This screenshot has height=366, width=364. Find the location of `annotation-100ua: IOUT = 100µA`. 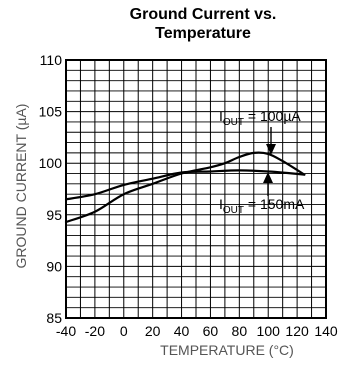

annotation-100ua: IOUT = 100µA is located at coordinates (260, 131).